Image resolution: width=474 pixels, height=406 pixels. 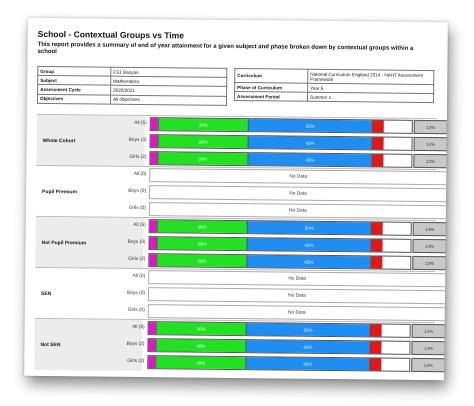 I want to click on info-value: Summer 1, so click(x=370, y=97).